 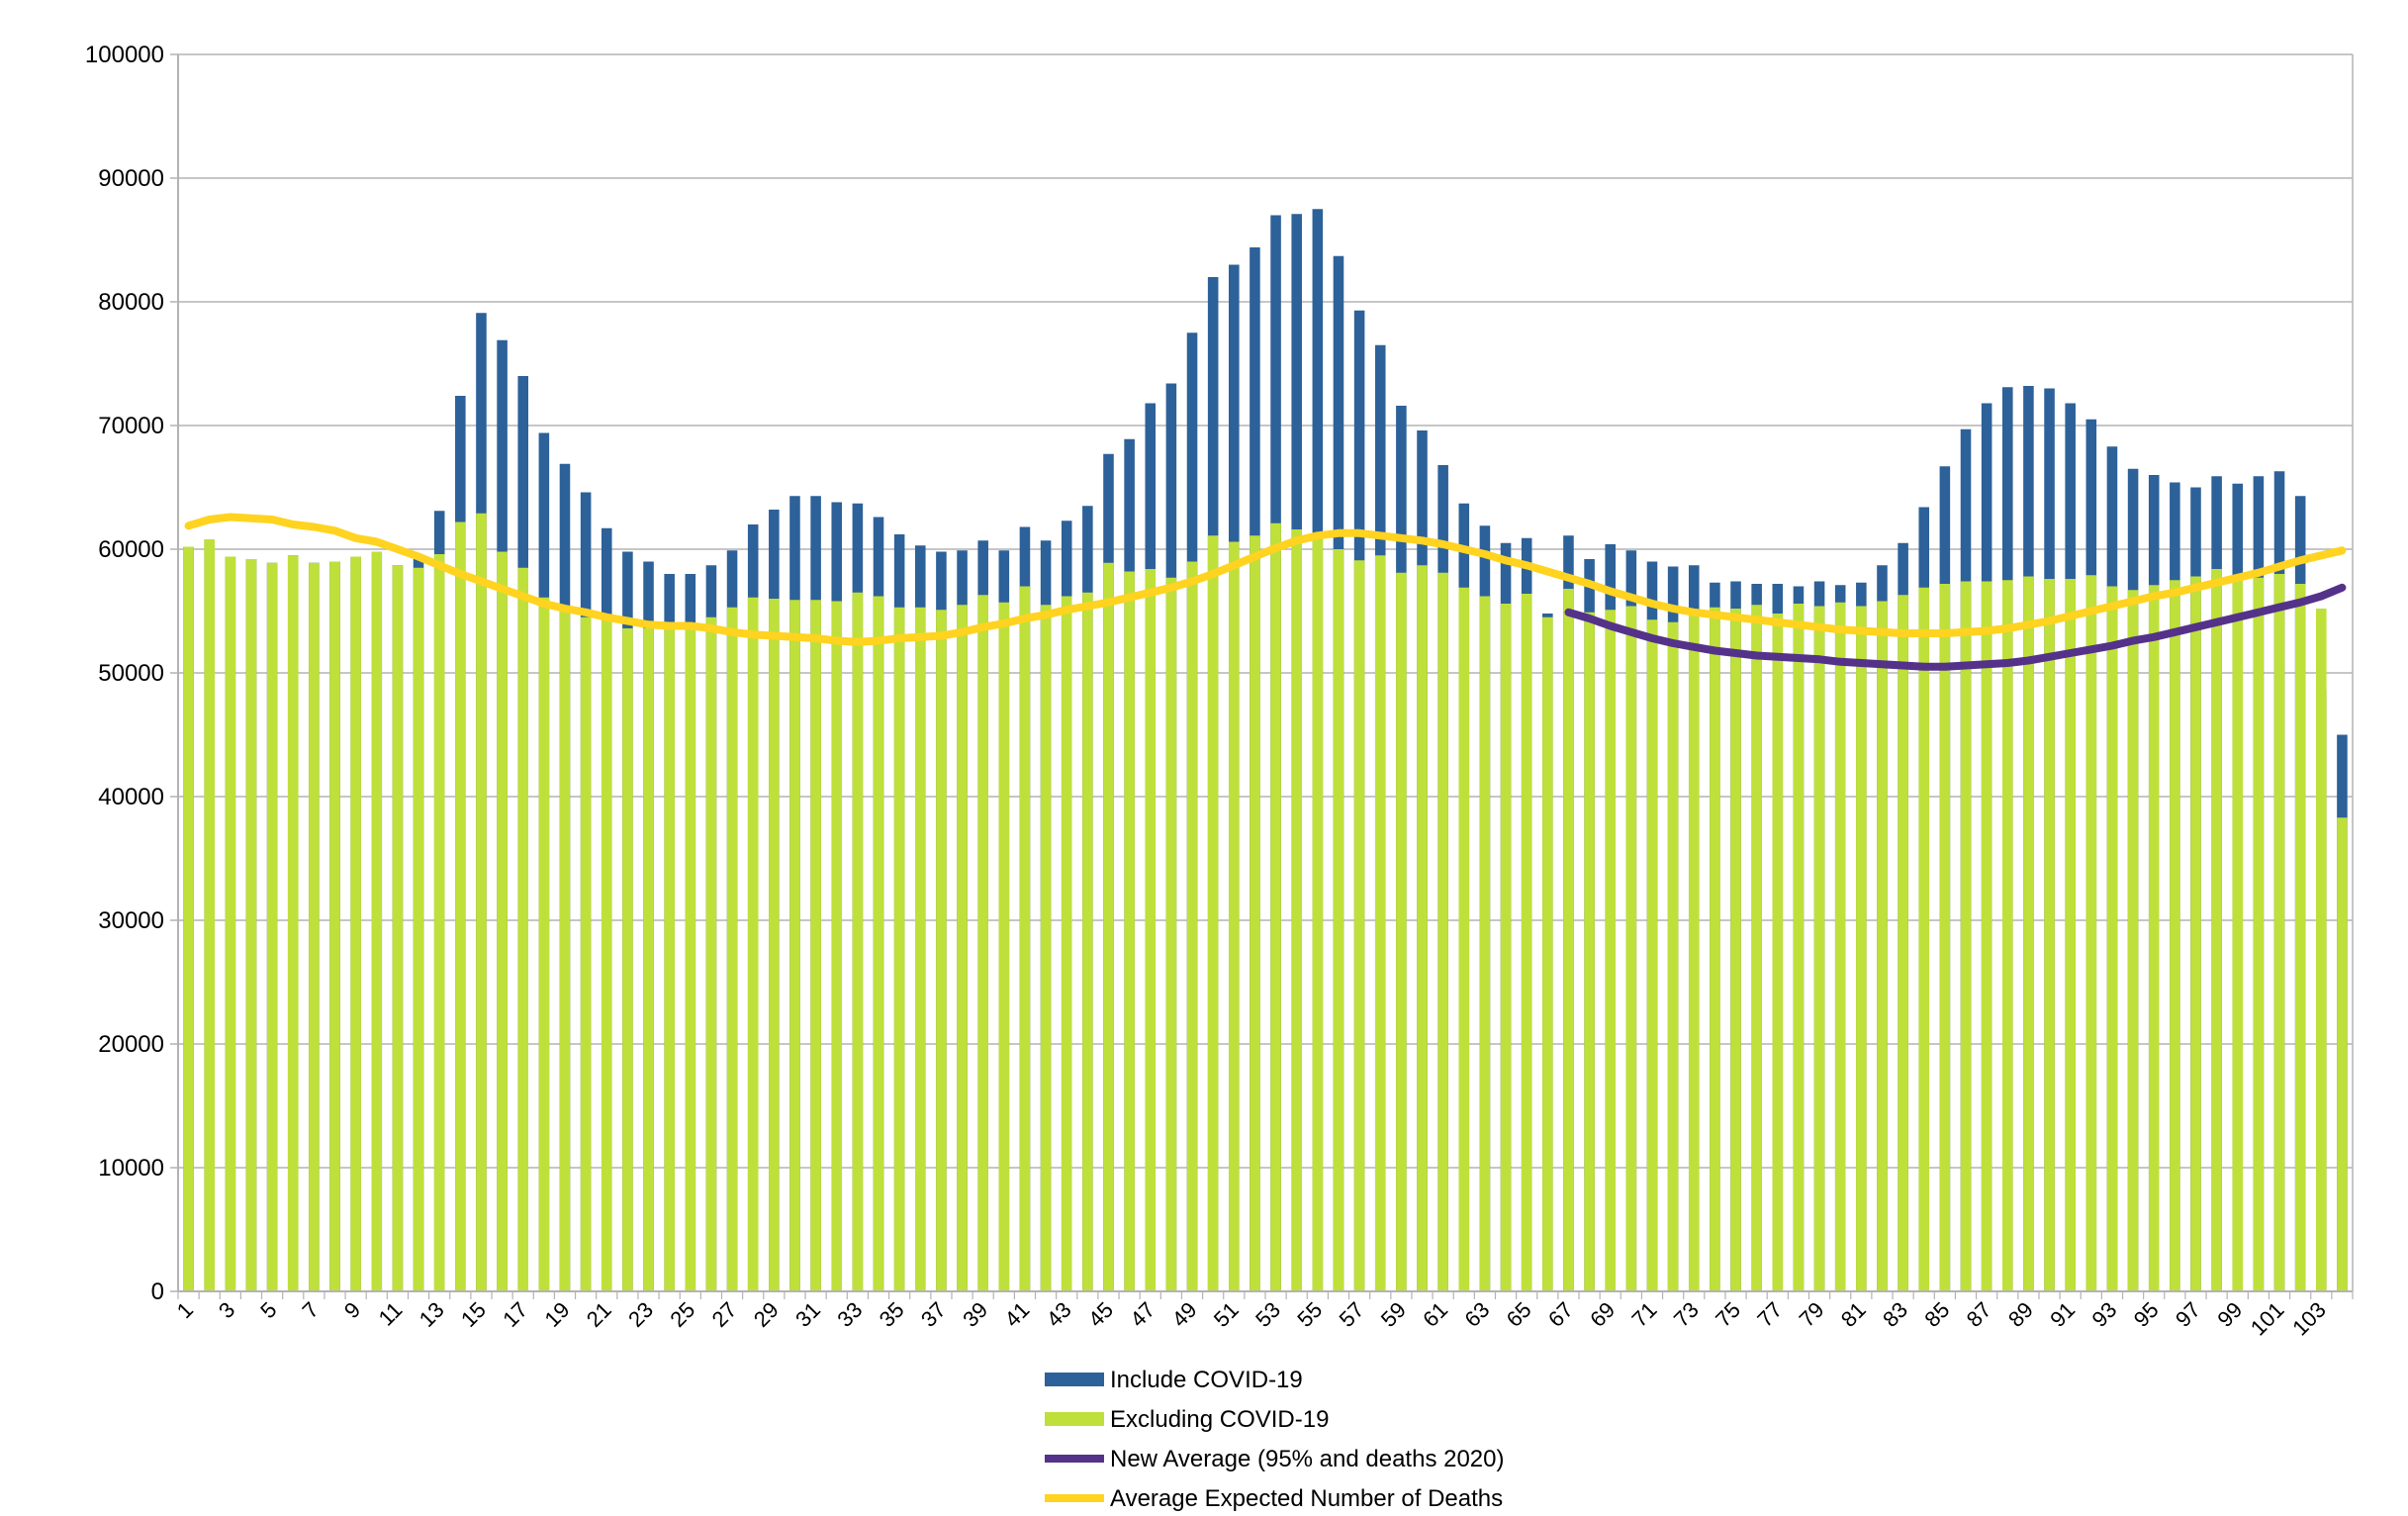 What do you see at coordinates (1476, 1314) in the screenshot?
I see `x-tick-label: 63` at bounding box center [1476, 1314].